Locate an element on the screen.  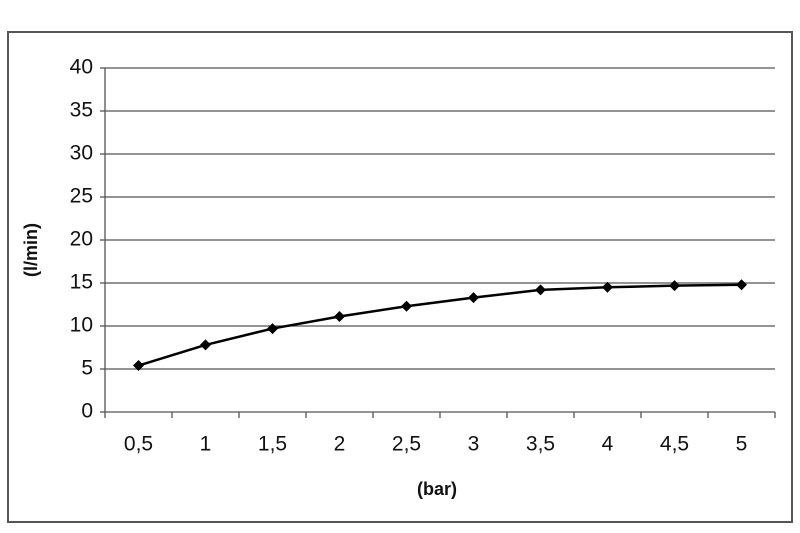
x-tick-label: 4 is located at coordinates (608, 444).